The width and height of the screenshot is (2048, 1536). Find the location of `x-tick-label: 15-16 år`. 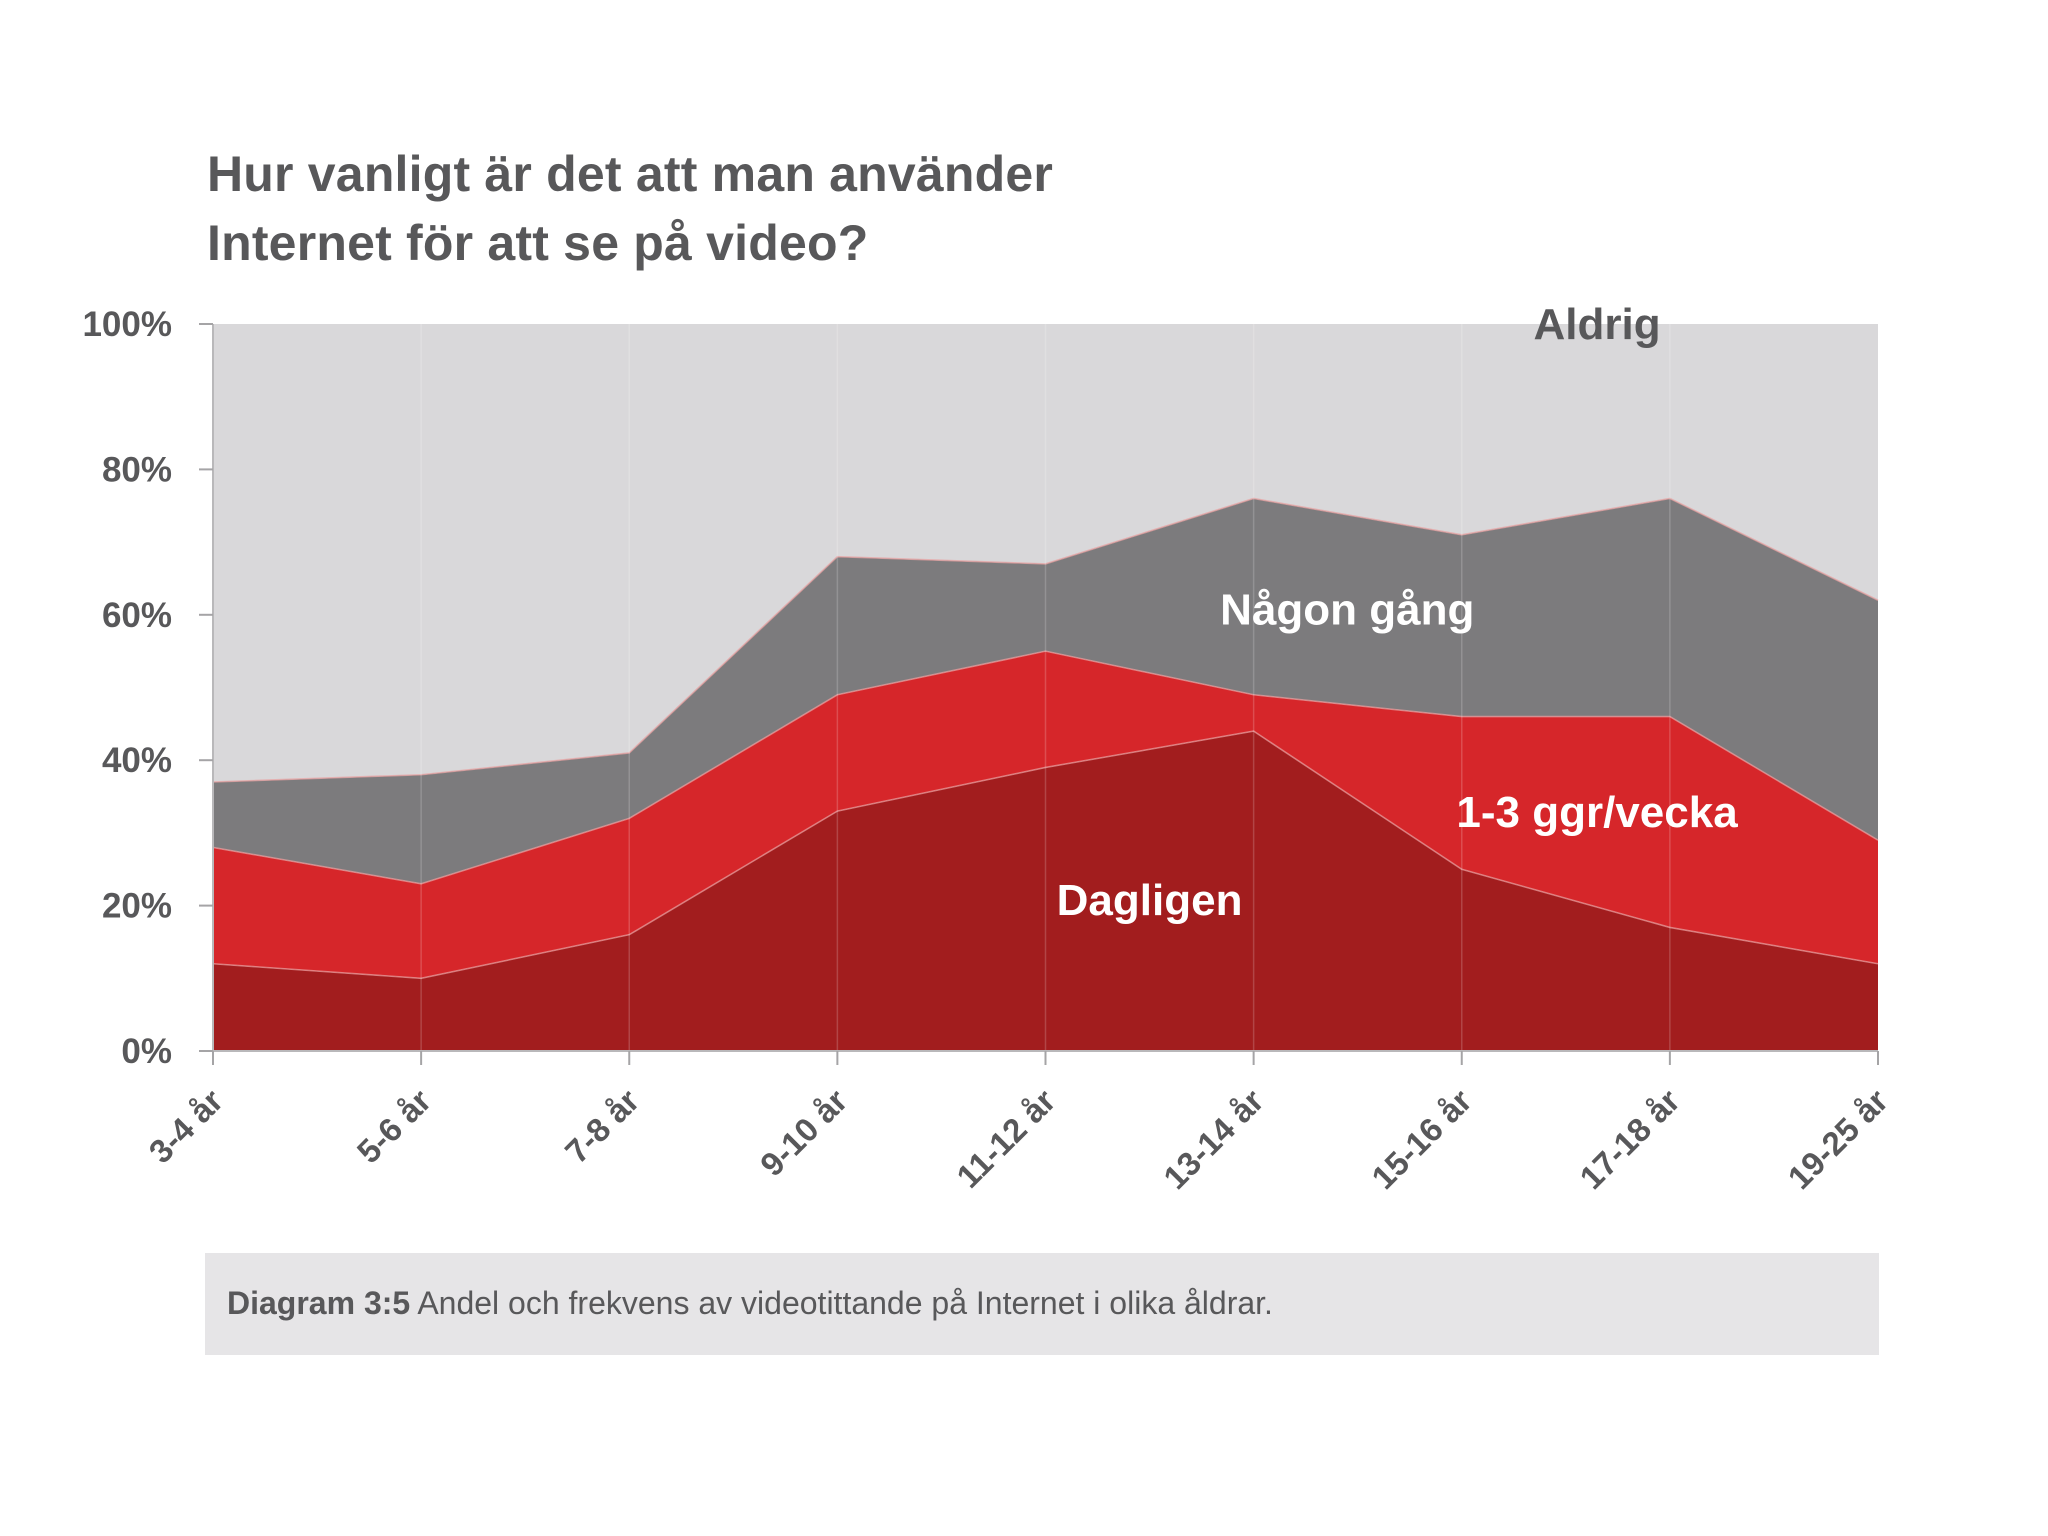

x-tick-label: 15-16 år is located at coordinates (1421, 1139).